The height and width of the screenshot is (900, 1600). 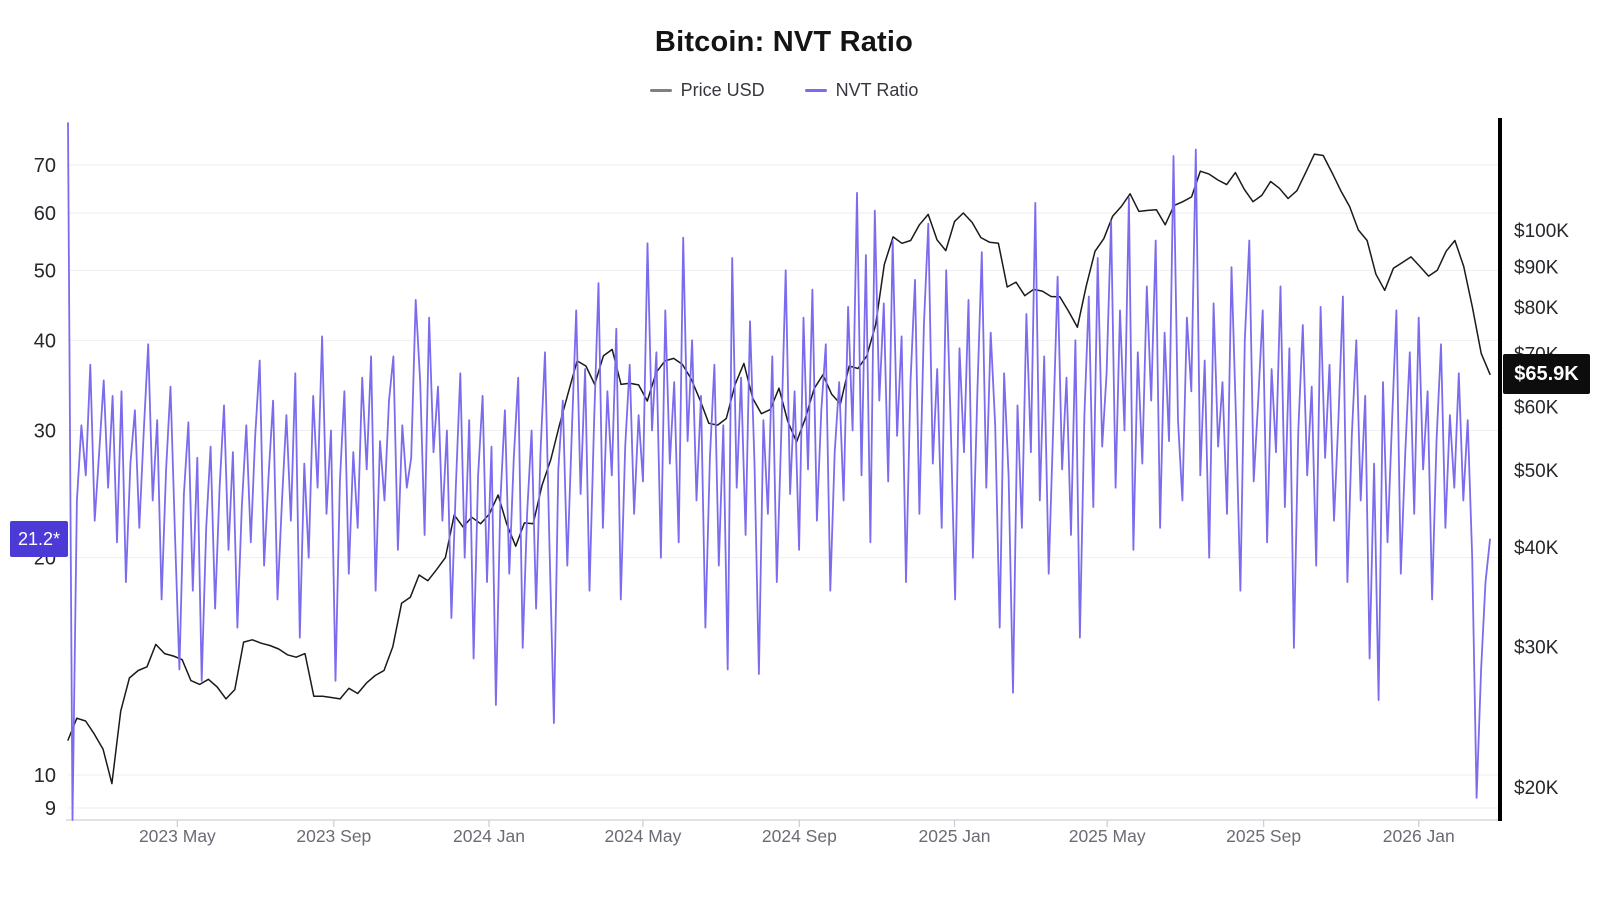 What do you see at coordinates (1546, 374) in the screenshot?
I see `price-current-value-badge: $65.9K` at bounding box center [1546, 374].